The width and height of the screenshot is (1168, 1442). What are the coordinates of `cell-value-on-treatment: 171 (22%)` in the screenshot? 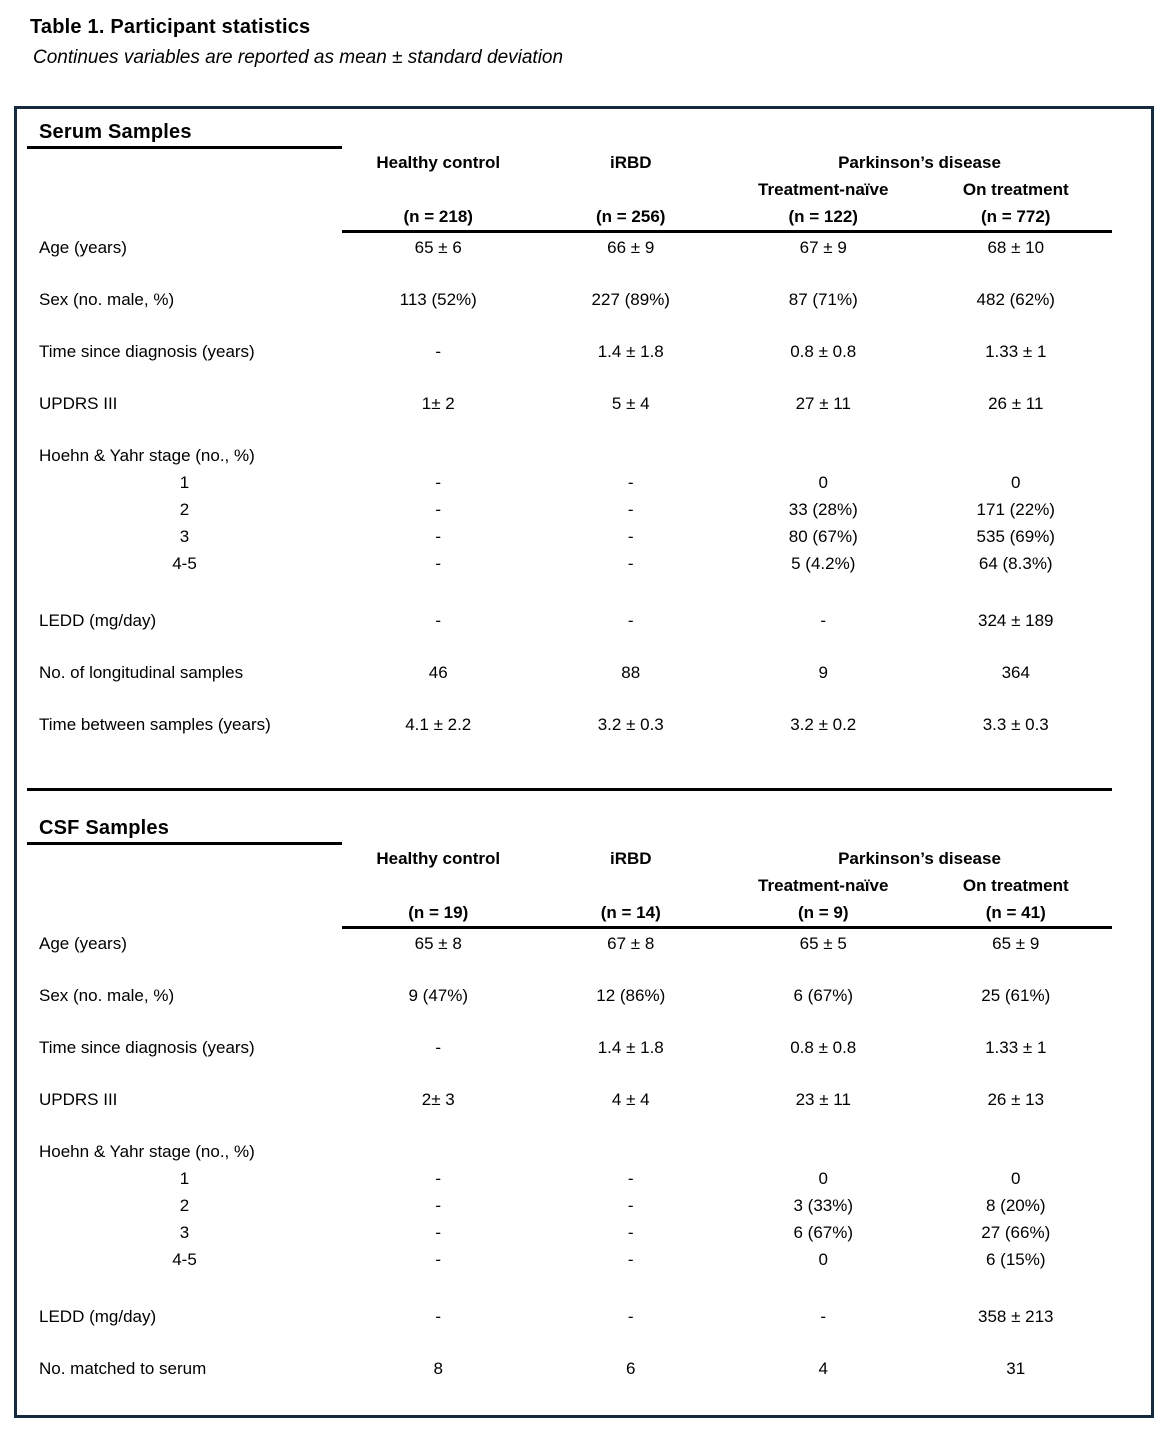 It's located at (1015, 509).